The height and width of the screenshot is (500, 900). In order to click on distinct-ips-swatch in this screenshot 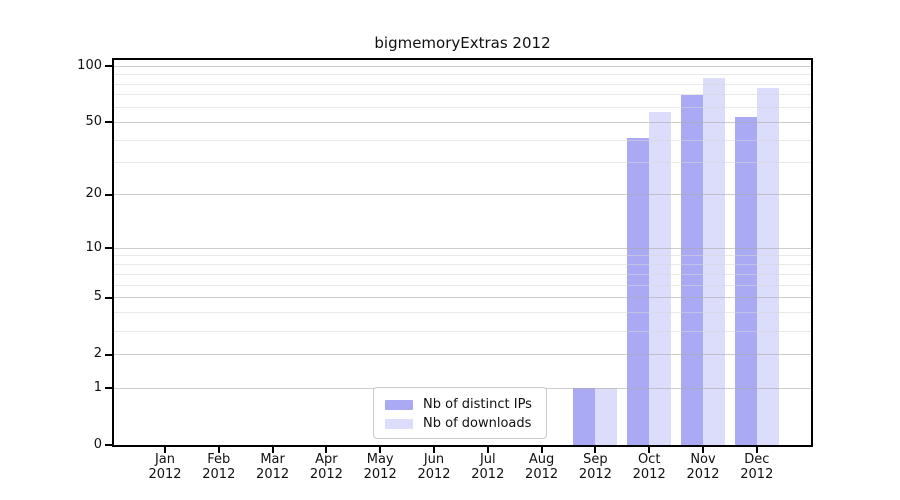, I will do `click(399, 404)`.